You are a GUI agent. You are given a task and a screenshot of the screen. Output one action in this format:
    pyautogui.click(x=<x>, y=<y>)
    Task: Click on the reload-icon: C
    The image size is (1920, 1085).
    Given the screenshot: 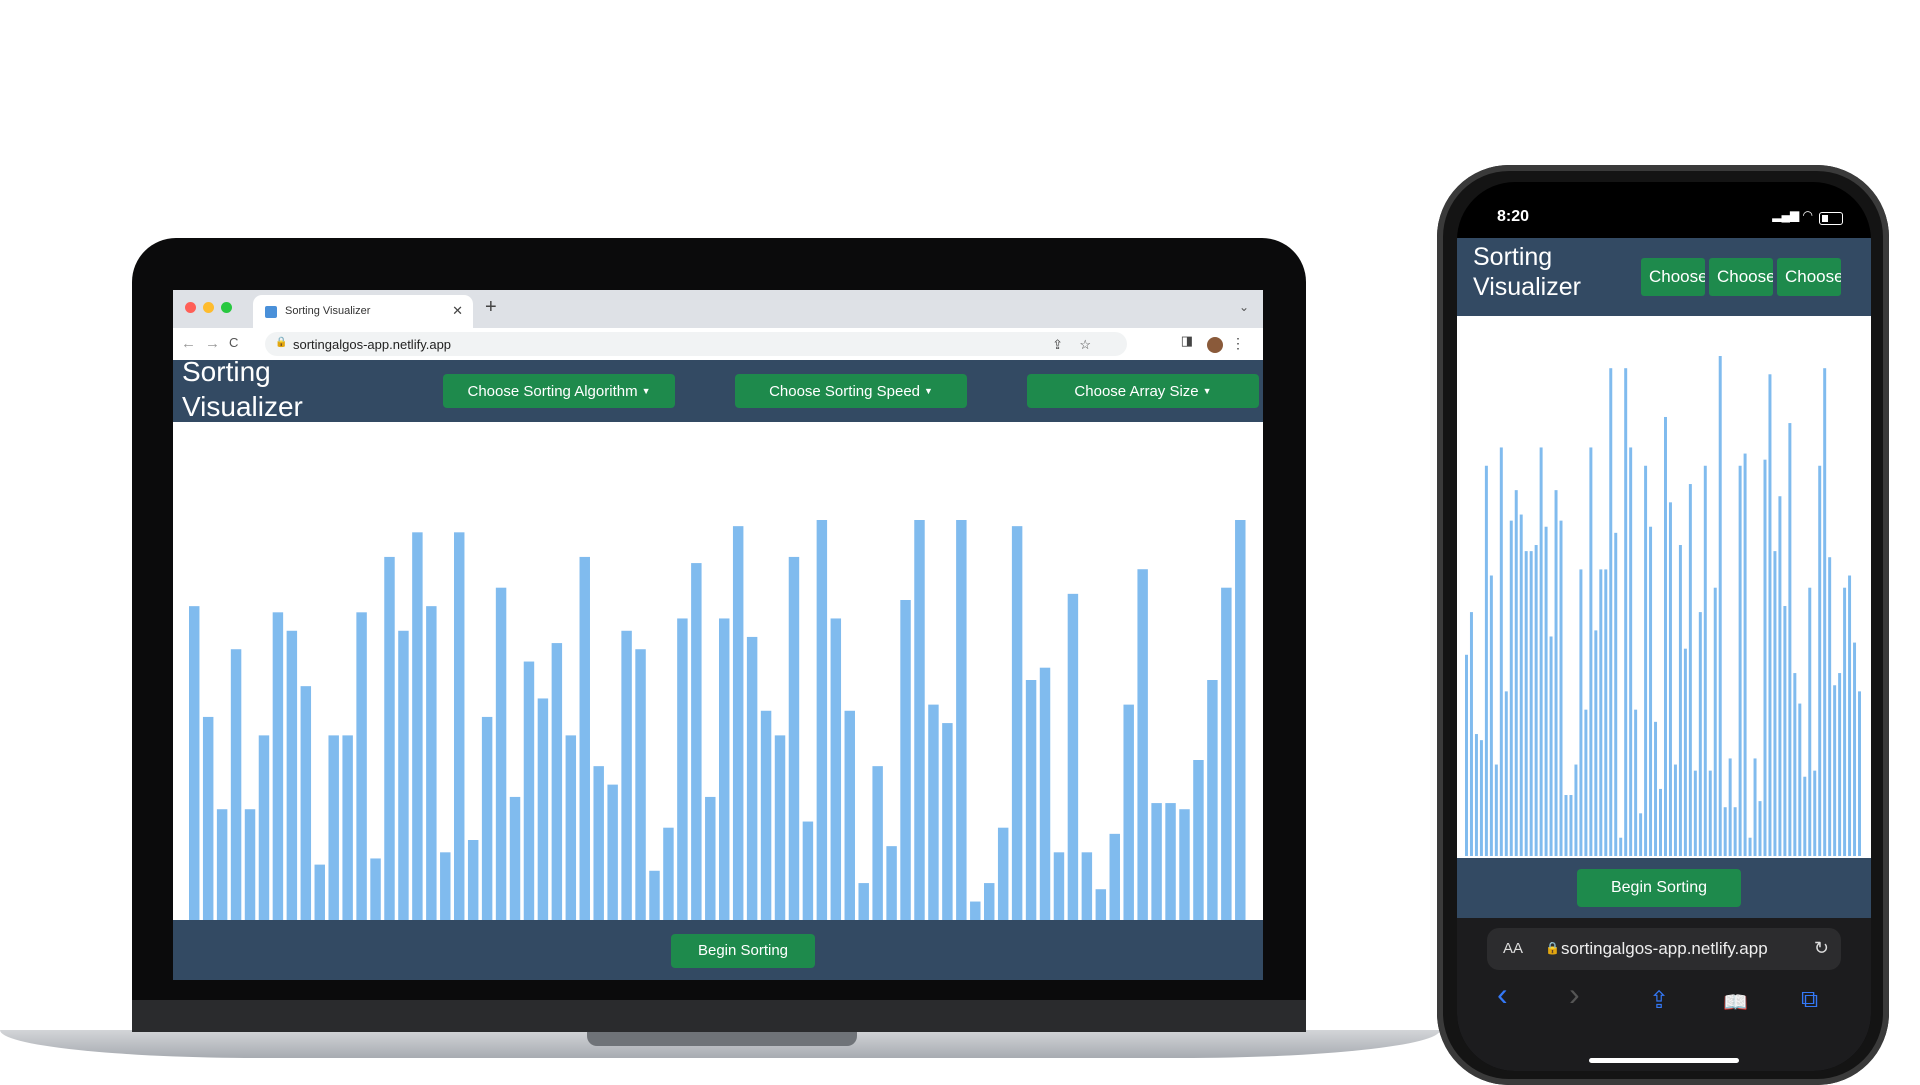 What is the action you would take?
    pyautogui.click(x=234, y=342)
    